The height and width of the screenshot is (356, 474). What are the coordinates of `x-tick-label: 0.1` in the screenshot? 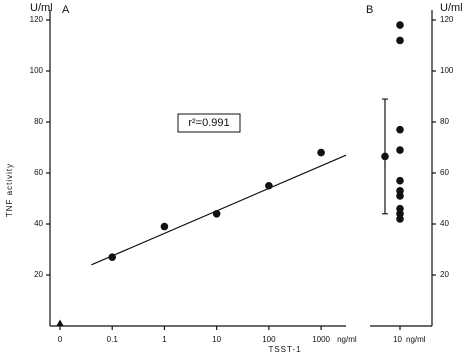 It's located at (113, 339).